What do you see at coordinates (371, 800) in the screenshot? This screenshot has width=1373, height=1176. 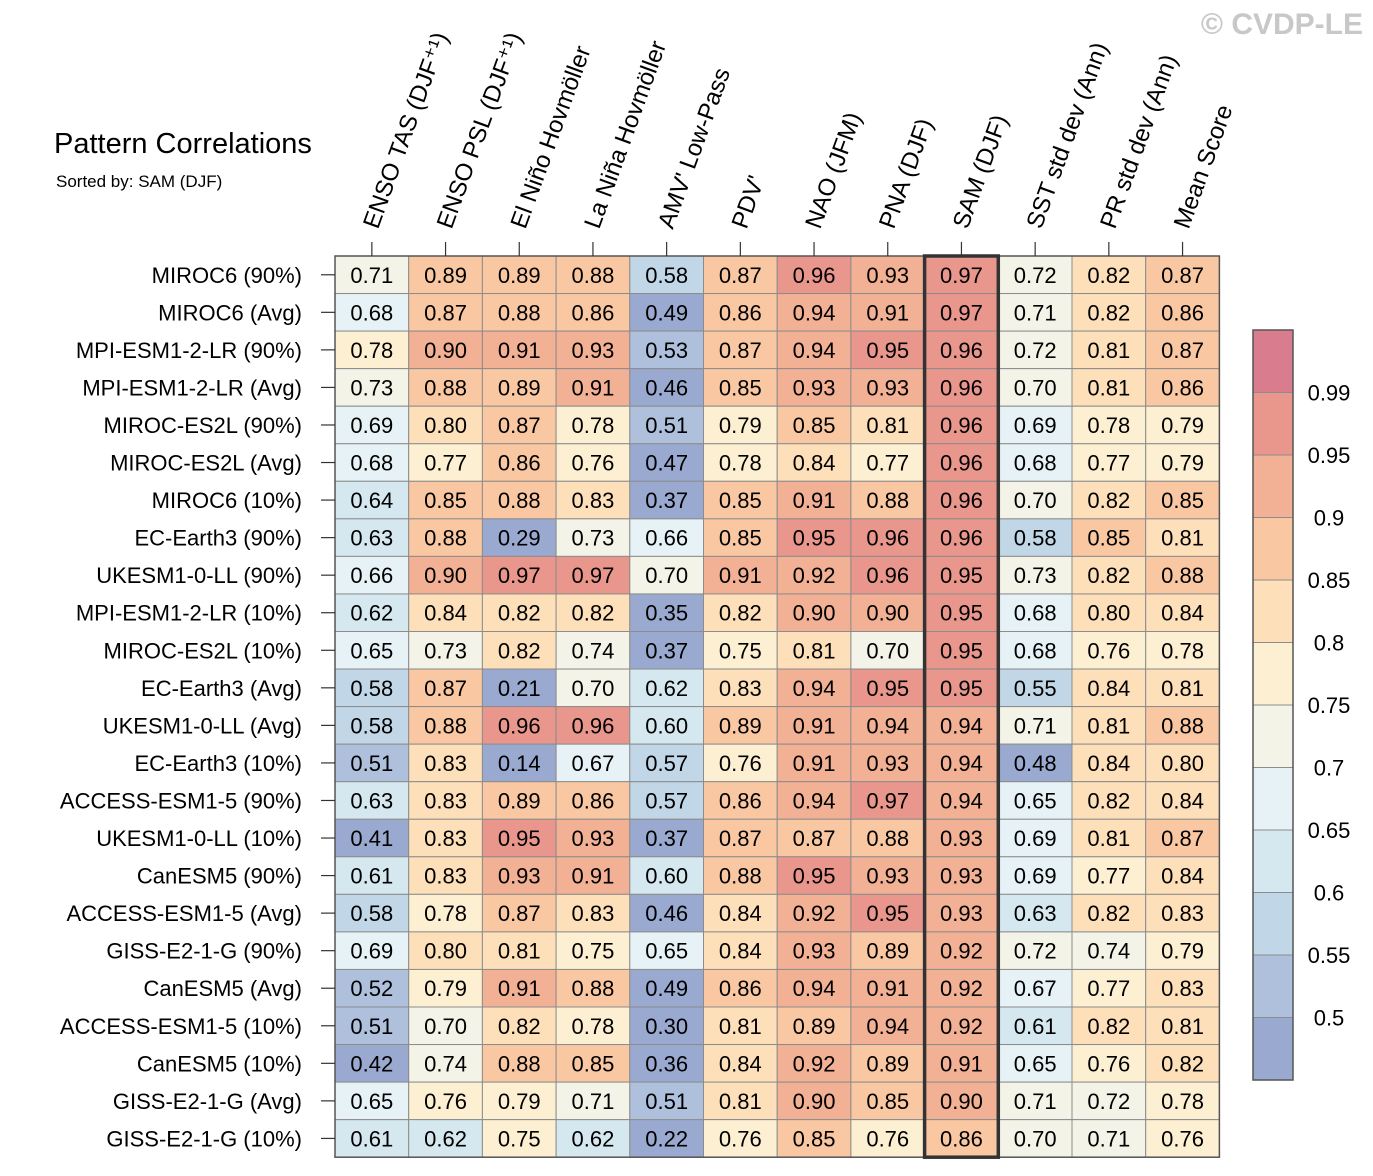 I see `cell-value: 0.63` at bounding box center [371, 800].